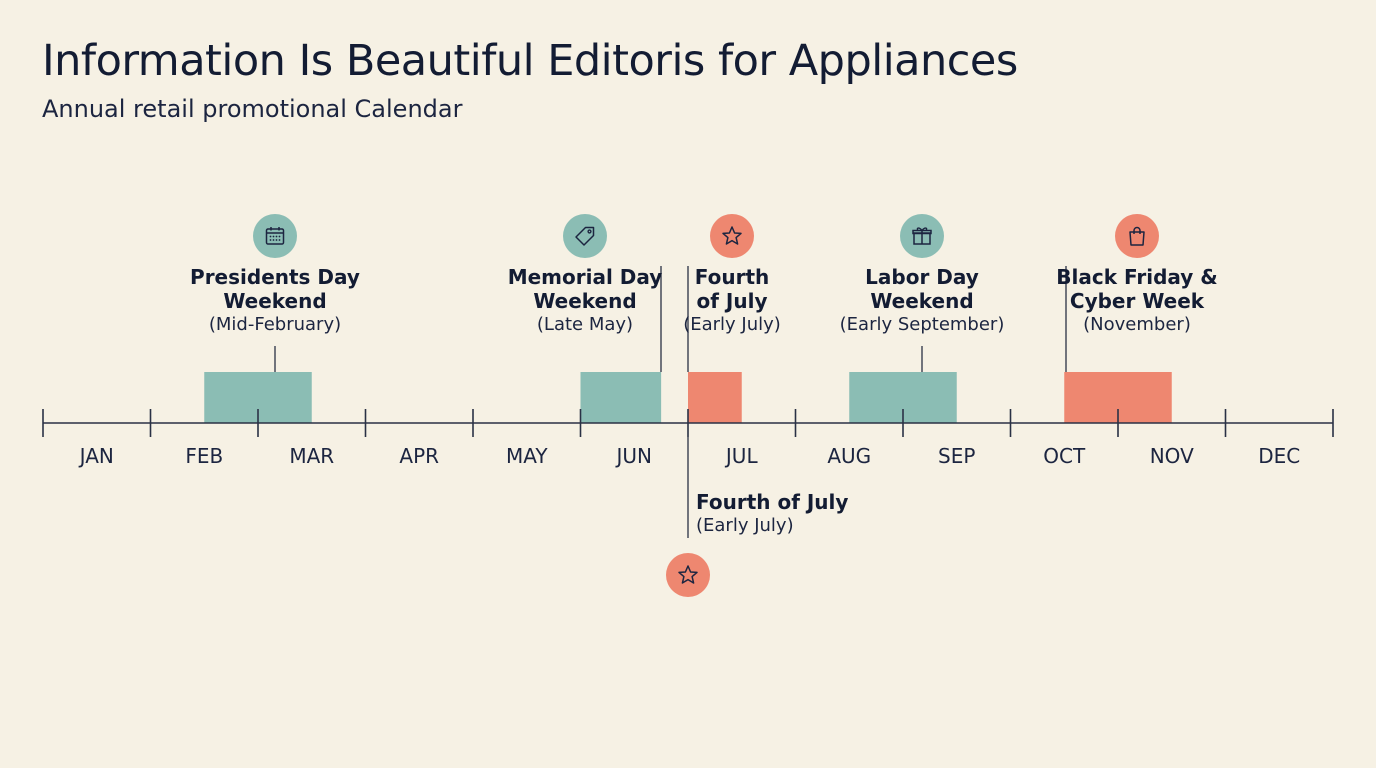  I want to click on event-label: Memorial Day Weekend (Late May), so click(585, 301).